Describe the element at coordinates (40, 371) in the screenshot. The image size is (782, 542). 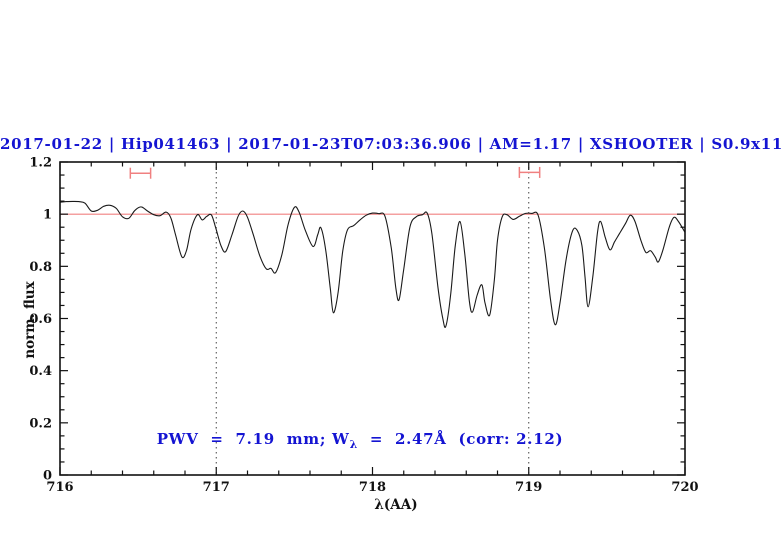
I see `y-tick-label: 0.4` at that location.